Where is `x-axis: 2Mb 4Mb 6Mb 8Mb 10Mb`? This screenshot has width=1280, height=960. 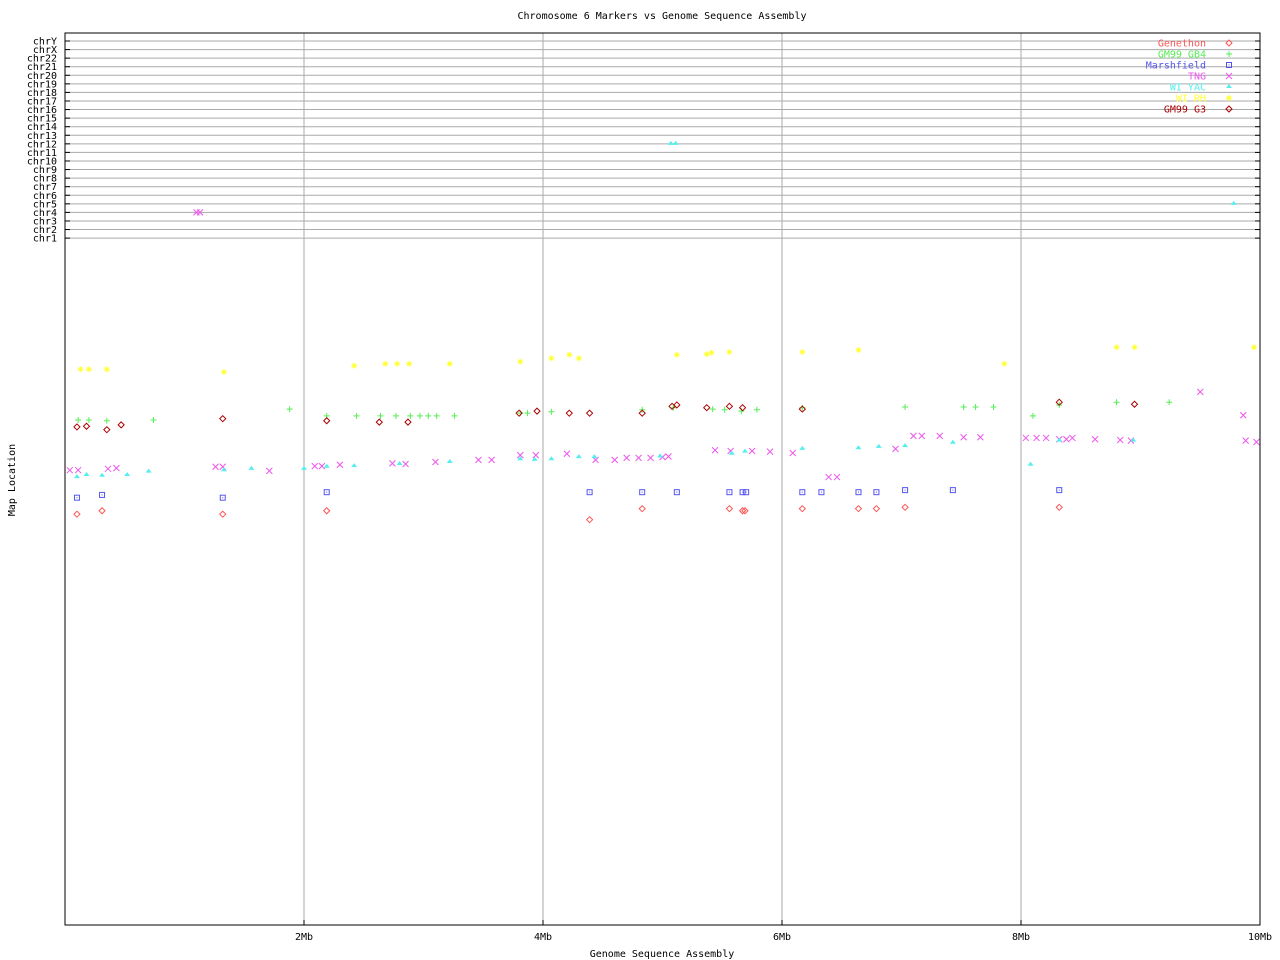 x-axis: 2Mb 4Mb 6Mb 8Mb 10Mb is located at coordinates (783, 931).